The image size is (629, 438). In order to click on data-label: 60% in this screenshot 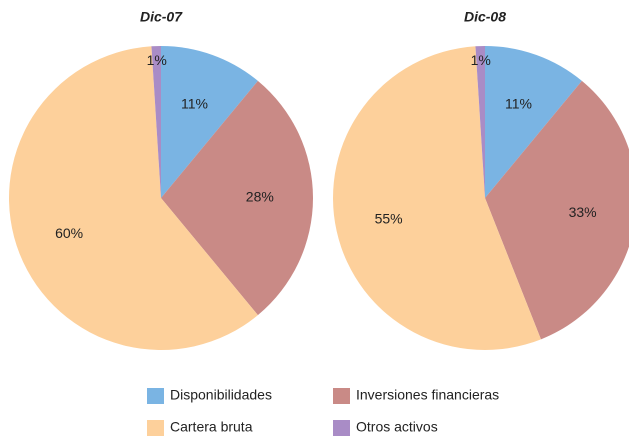, I will do `click(69, 233)`.